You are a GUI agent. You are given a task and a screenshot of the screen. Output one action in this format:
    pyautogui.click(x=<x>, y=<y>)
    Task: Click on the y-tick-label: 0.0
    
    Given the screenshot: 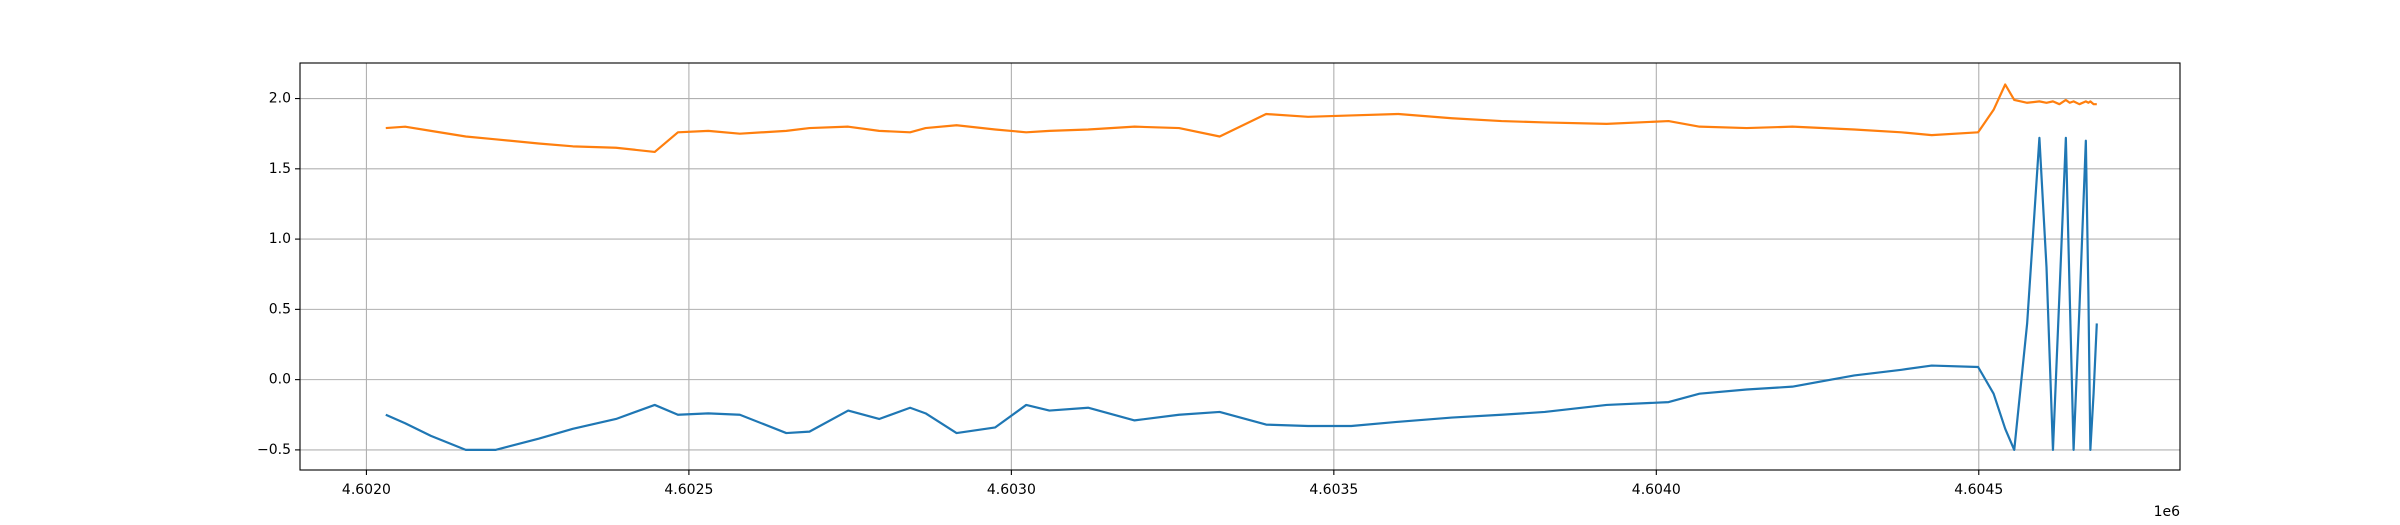 What is the action you would take?
    pyautogui.click(x=280, y=380)
    